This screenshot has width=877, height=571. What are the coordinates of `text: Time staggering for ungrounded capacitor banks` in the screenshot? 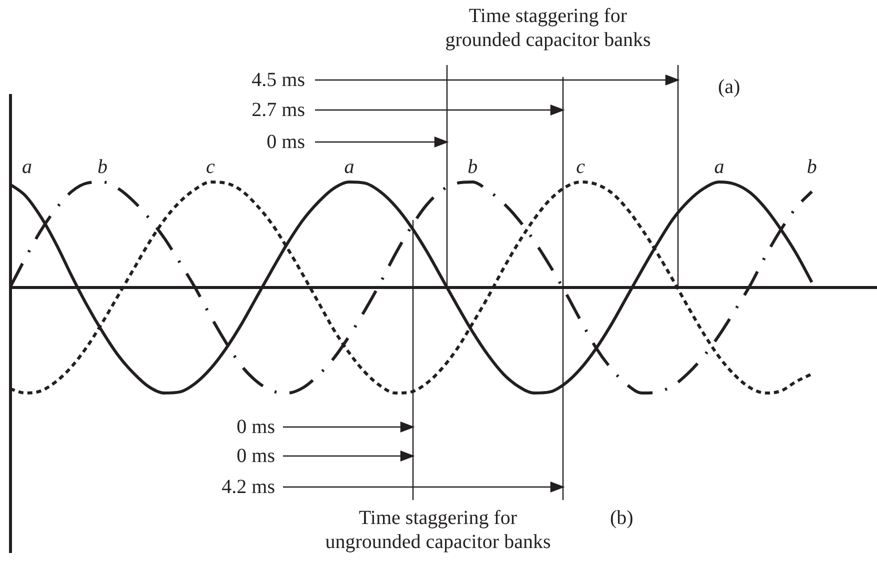 It's located at (438, 530).